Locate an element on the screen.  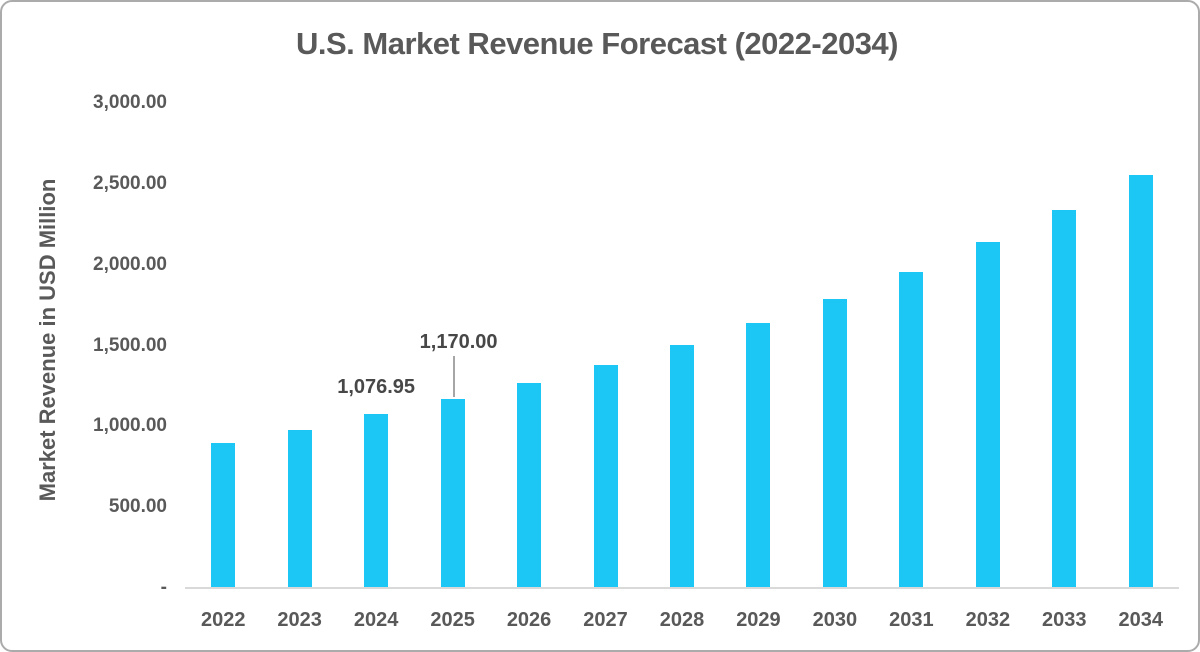
x-tick-label-2026: 2026 is located at coordinates (529, 620).